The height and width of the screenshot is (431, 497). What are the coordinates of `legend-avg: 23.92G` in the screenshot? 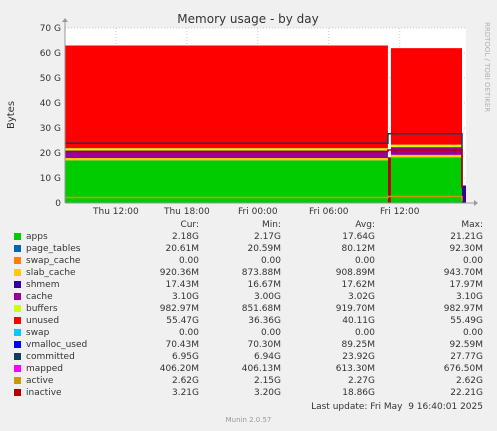 It's located at (358, 357).